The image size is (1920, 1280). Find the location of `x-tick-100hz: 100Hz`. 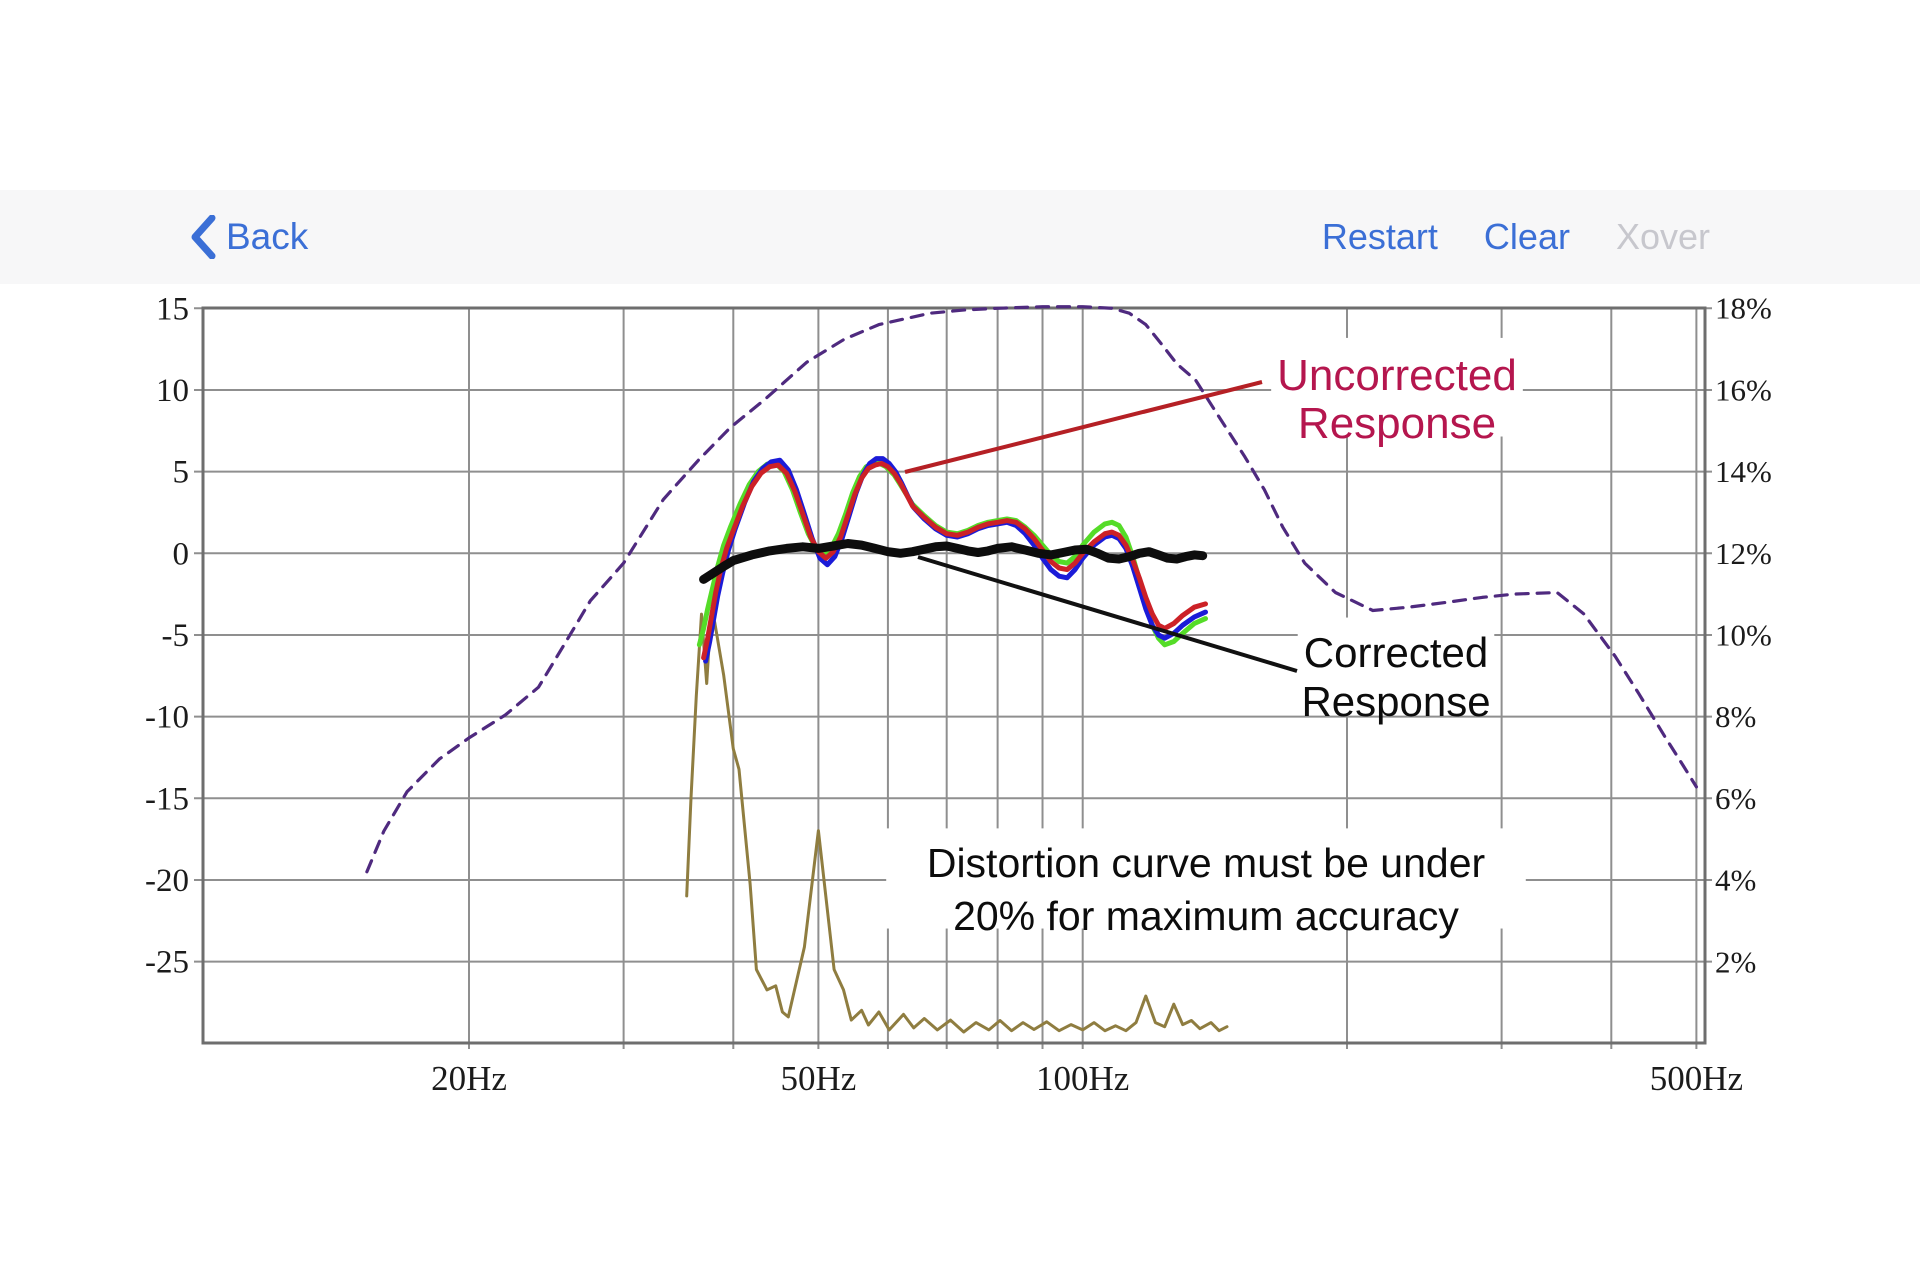

x-tick-100hz: 100Hz is located at coordinates (1082, 1078).